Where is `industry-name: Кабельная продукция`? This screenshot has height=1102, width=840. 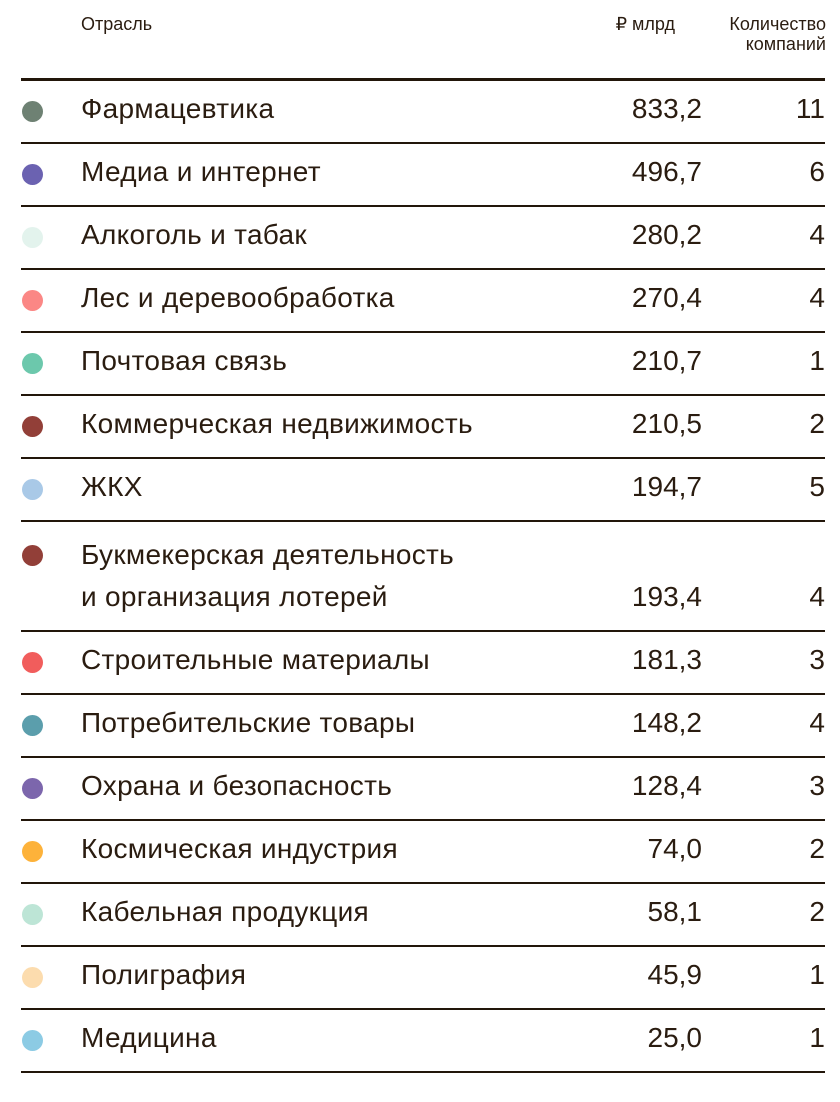 industry-name: Кабельная продукция is located at coordinates (225, 911).